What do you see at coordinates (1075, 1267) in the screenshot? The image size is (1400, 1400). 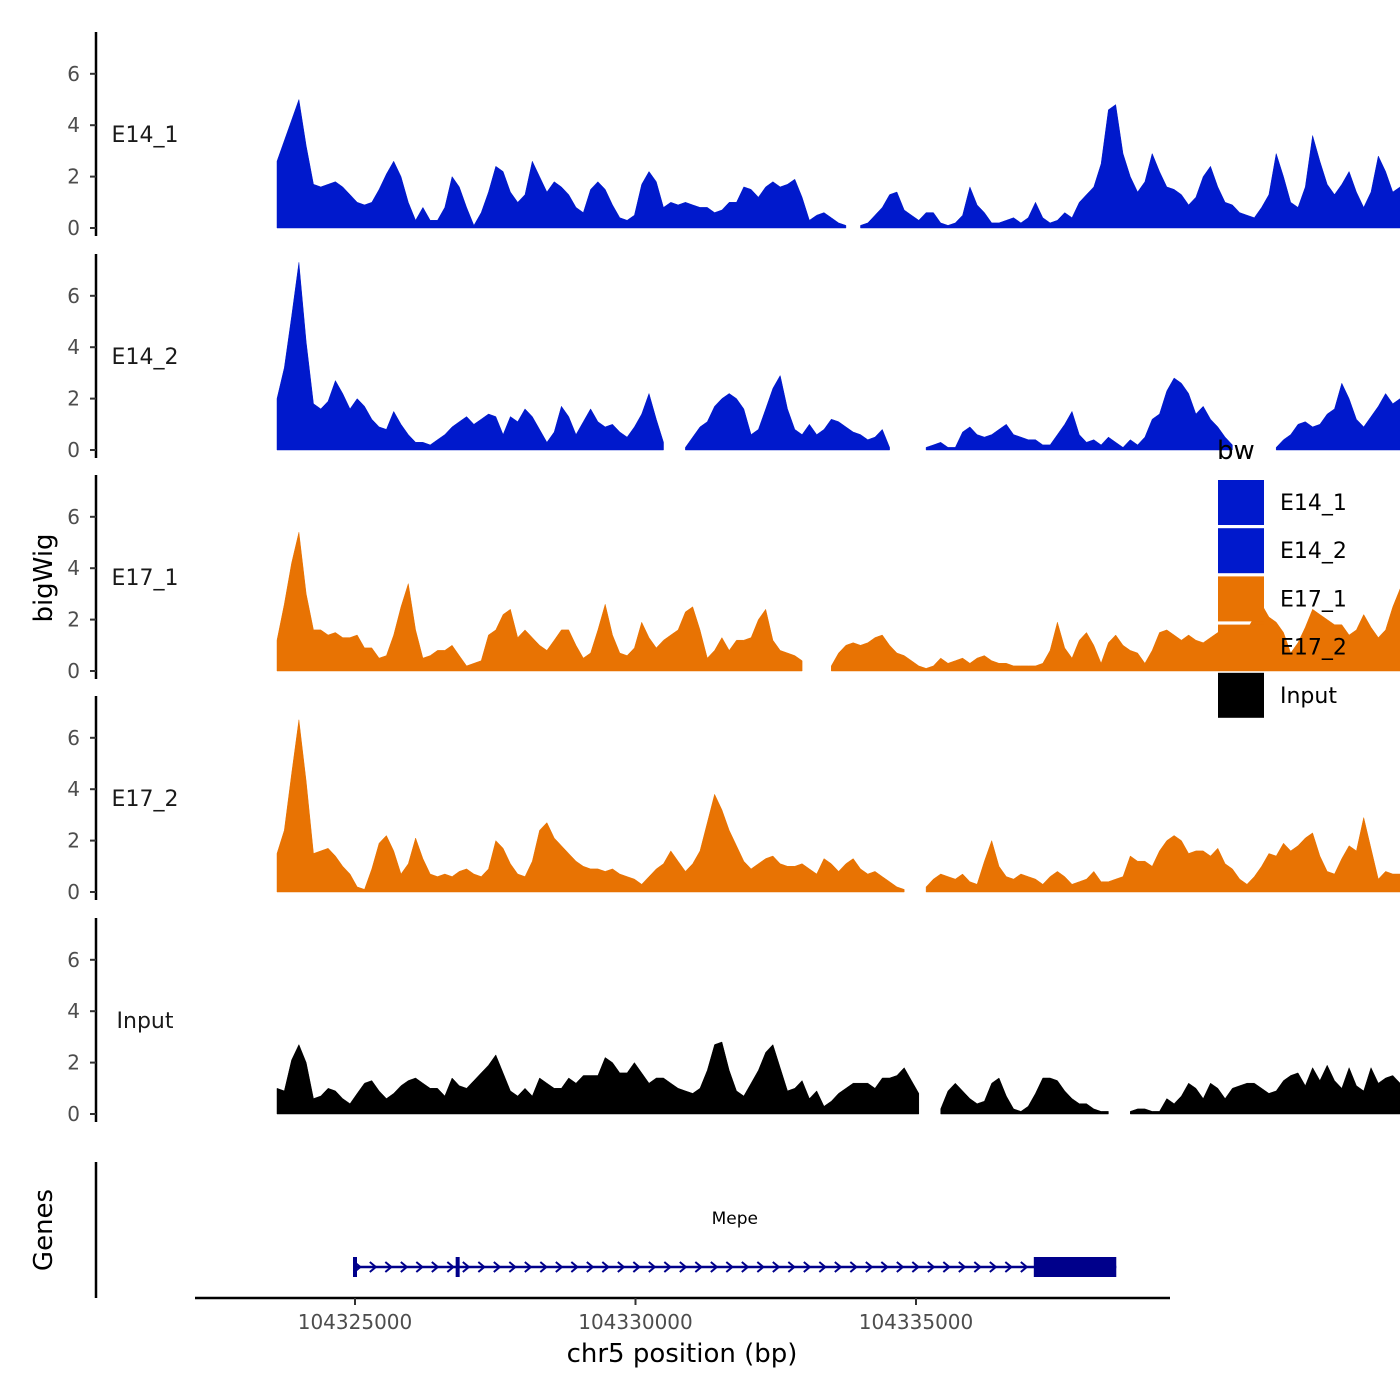 I see `gene-coding-block` at bounding box center [1075, 1267].